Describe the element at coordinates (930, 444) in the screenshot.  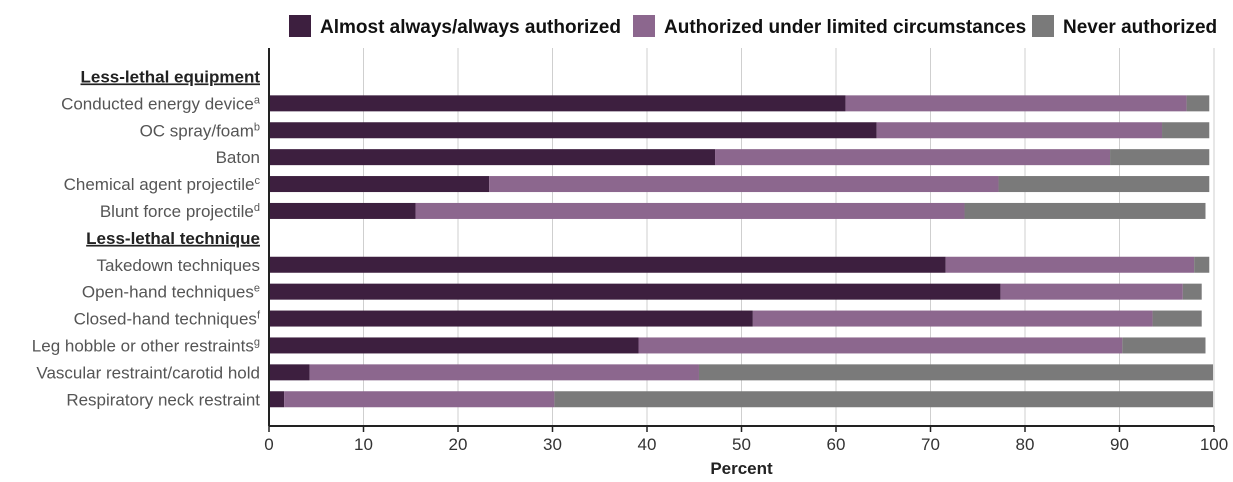
I see `x-tick-label: 70` at that location.